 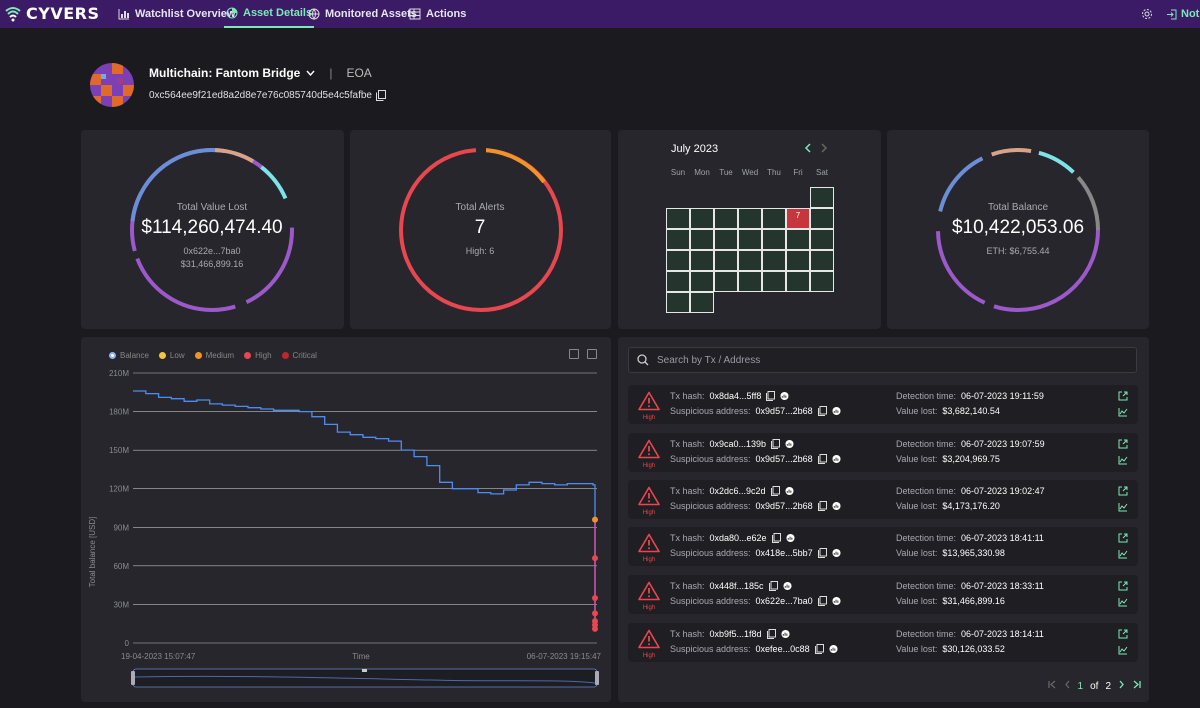 I want to click on prev-page-button, so click(x=1067, y=686).